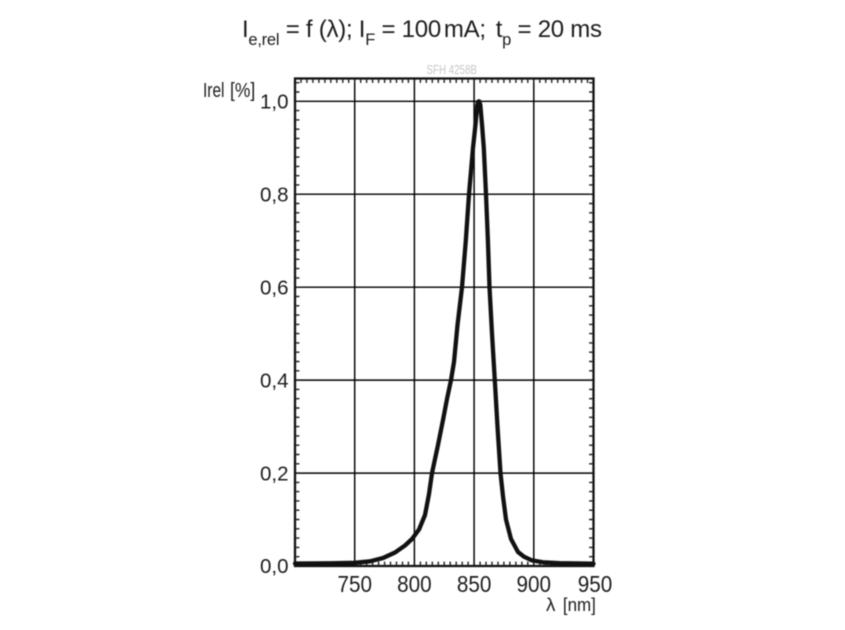  Describe the element at coordinates (274, 194) in the screenshot. I see `svg-text: 0,8` at that location.